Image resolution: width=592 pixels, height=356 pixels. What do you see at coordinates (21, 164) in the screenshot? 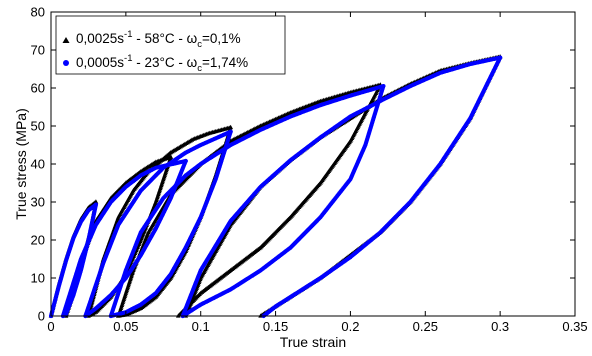
I see `y-axis-label: True stress (MPa)` at bounding box center [21, 164].